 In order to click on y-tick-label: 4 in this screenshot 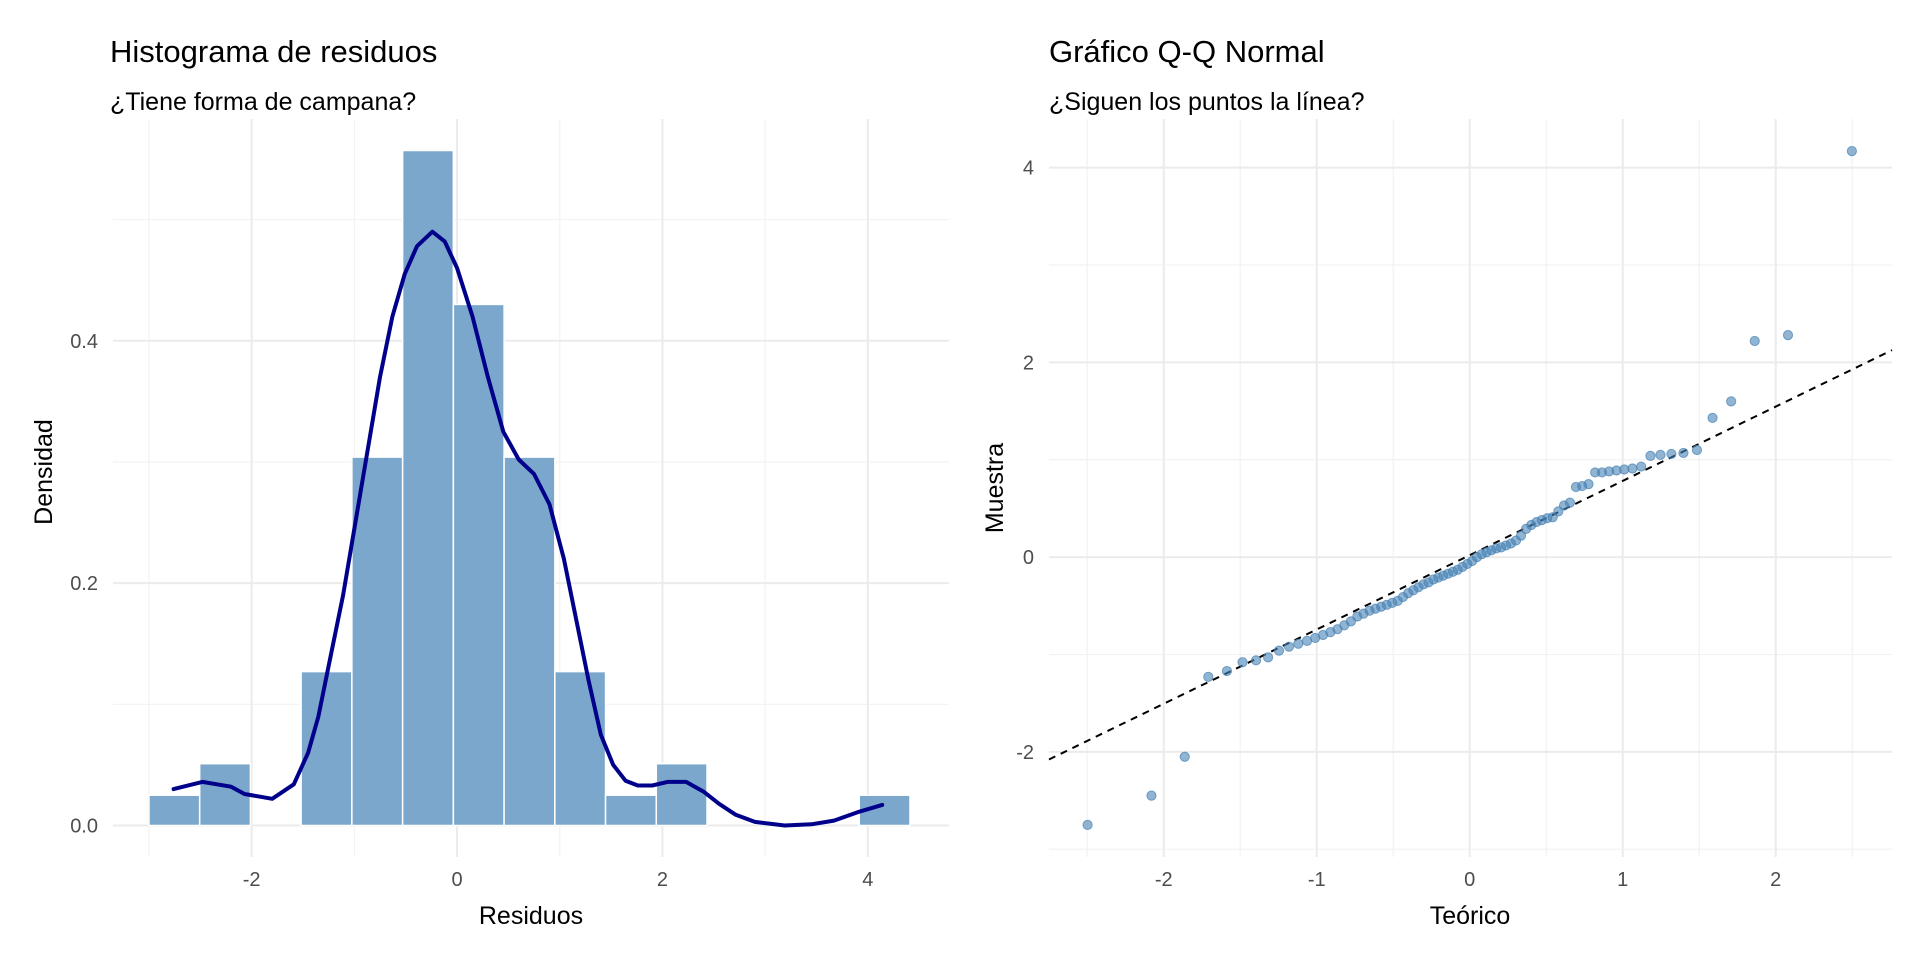, I will do `click(1028, 169)`.